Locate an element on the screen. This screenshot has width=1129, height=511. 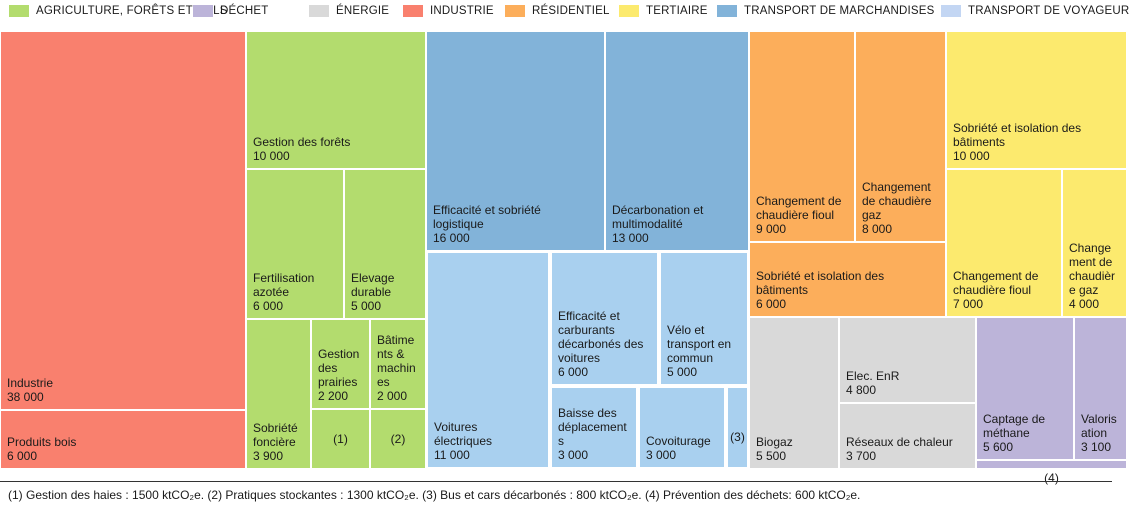
tile-text: Gestion des forêts 10 000 is located at coordinates (338, 149).